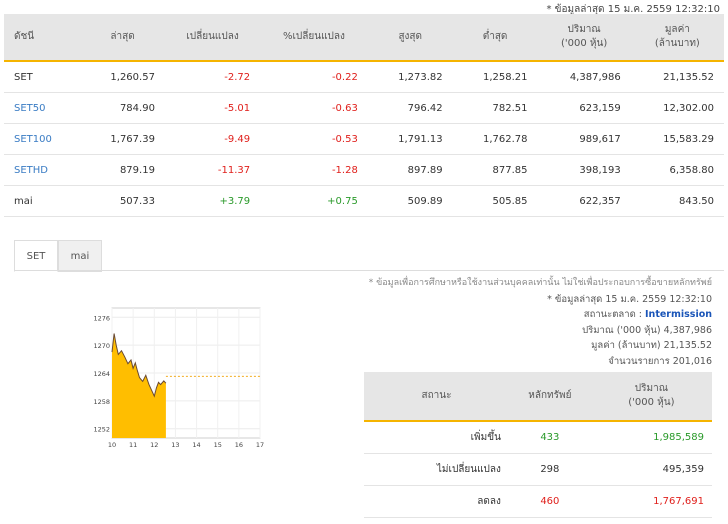  I want to click on tab-set: SET, so click(36, 256).